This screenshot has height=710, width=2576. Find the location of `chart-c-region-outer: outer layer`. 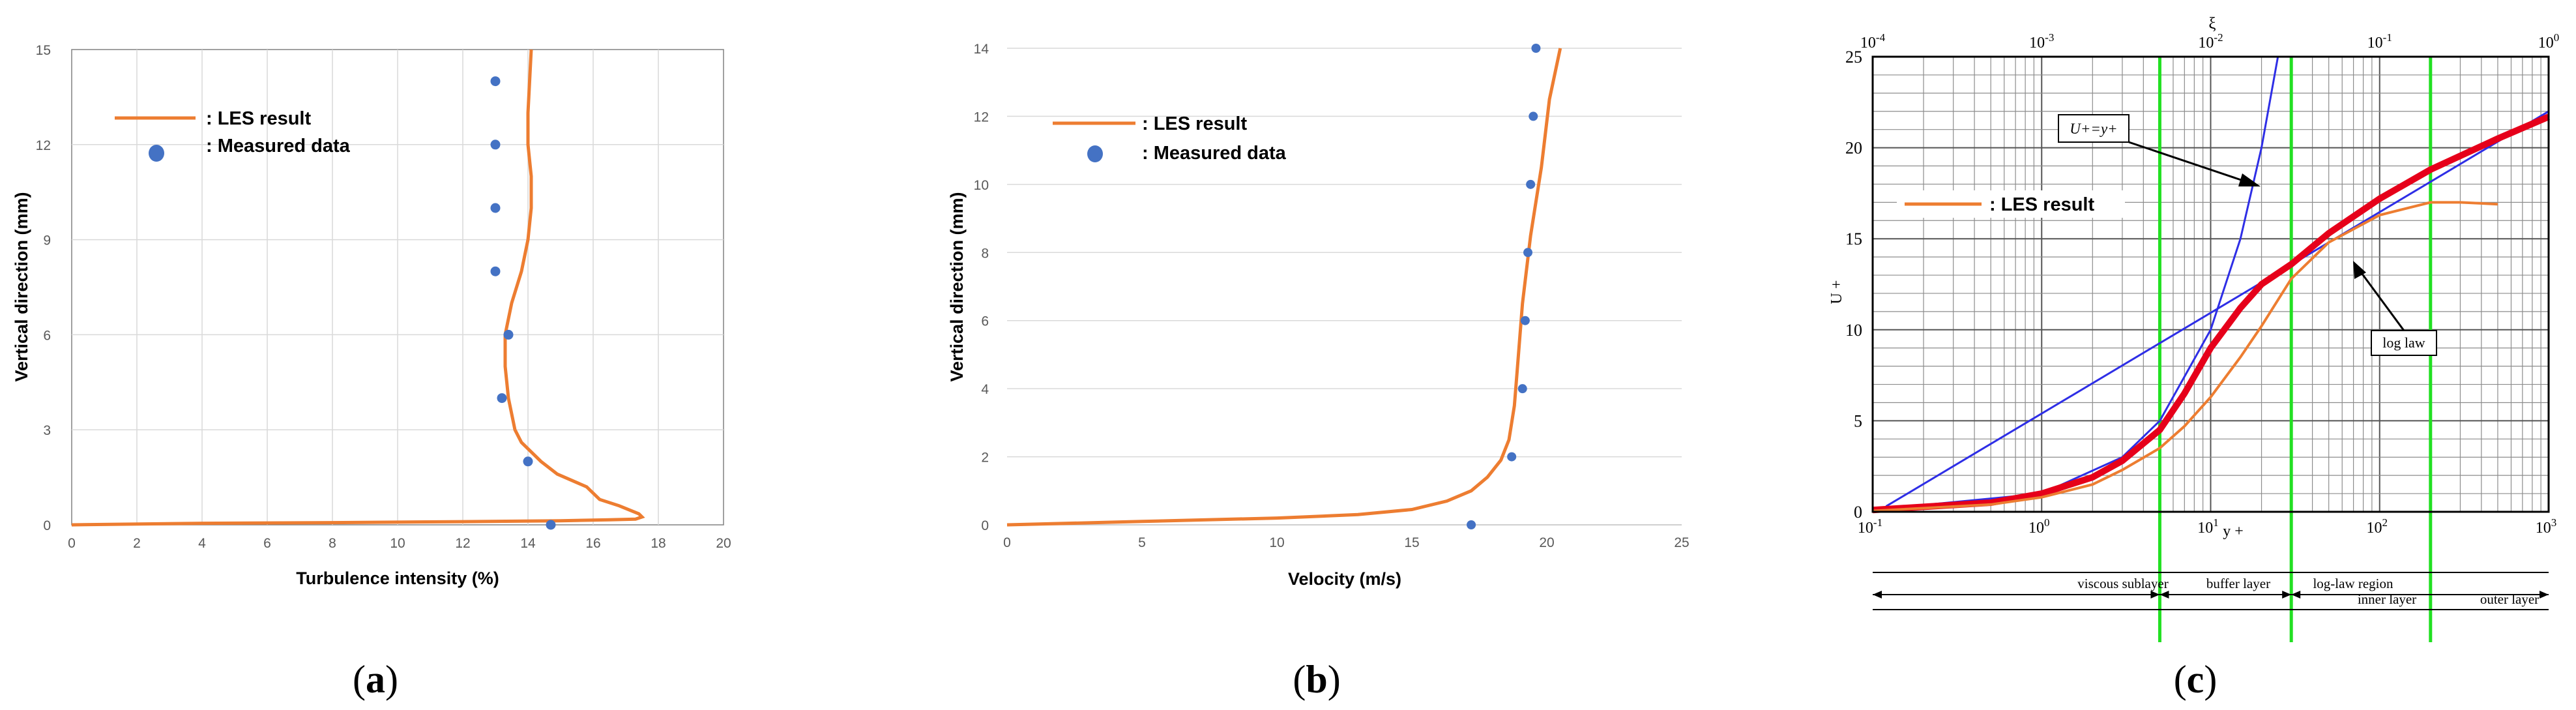

chart-c-region-outer: outer layer is located at coordinates (2509, 599).